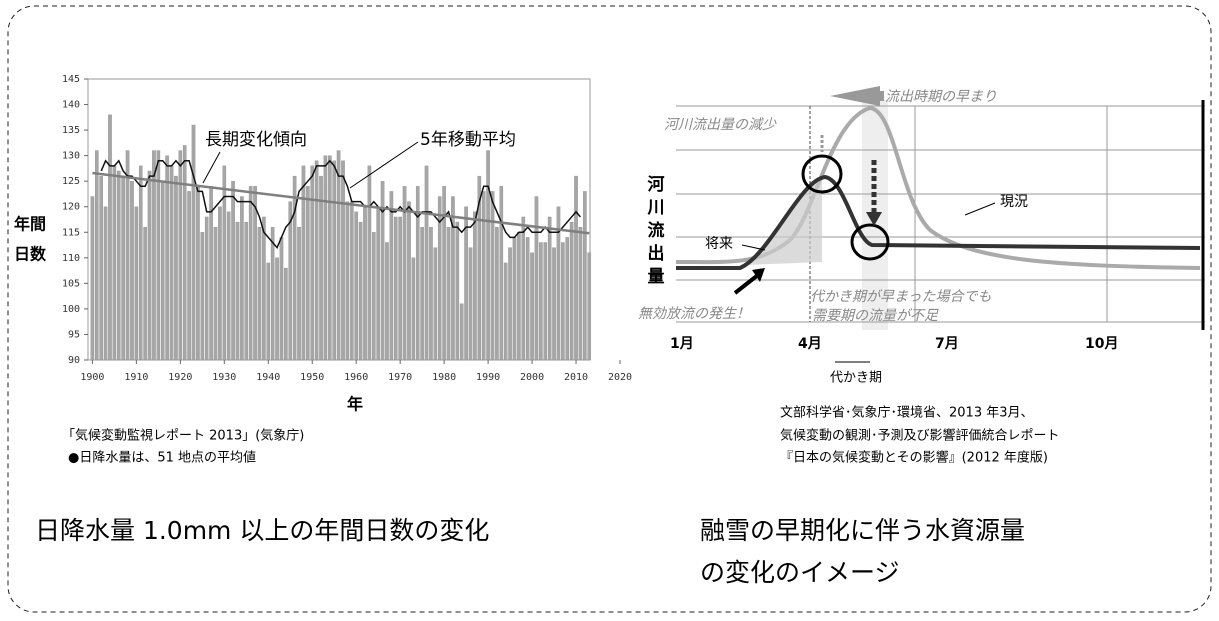 This screenshot has height=621, width=1219. Describe the element at coordinates (875, 316) in the screenshot. I see `label: 需要期の流量が不足` at that location.